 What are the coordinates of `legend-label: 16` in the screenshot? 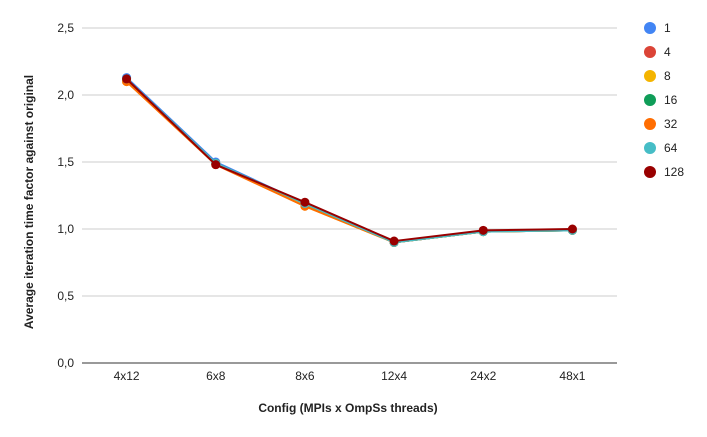 It's located at (671, 100).